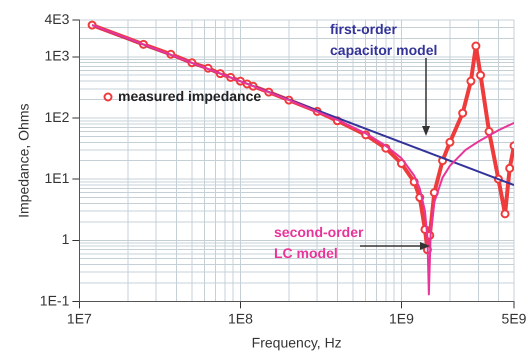  What do you see at coordinates (66, 239) in the screenshot?
I see `y-tick-label: 1` at bounding box center [66, 239].